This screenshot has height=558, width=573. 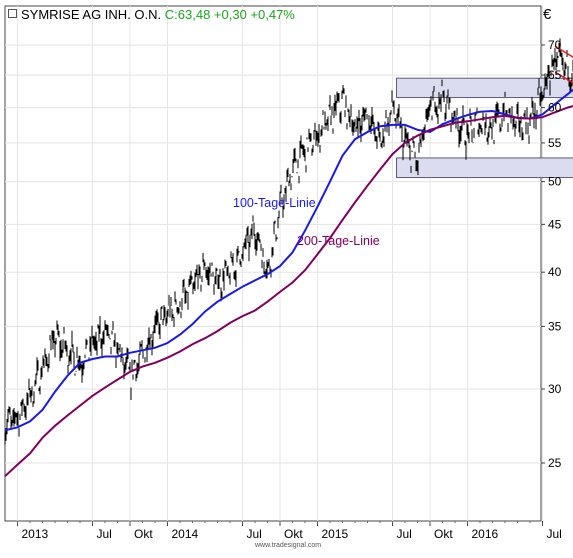 What do you see at coordinates (555, 182) in the screenshot?
I see `y-tick-label: 50` at bounding box center [555, 182].